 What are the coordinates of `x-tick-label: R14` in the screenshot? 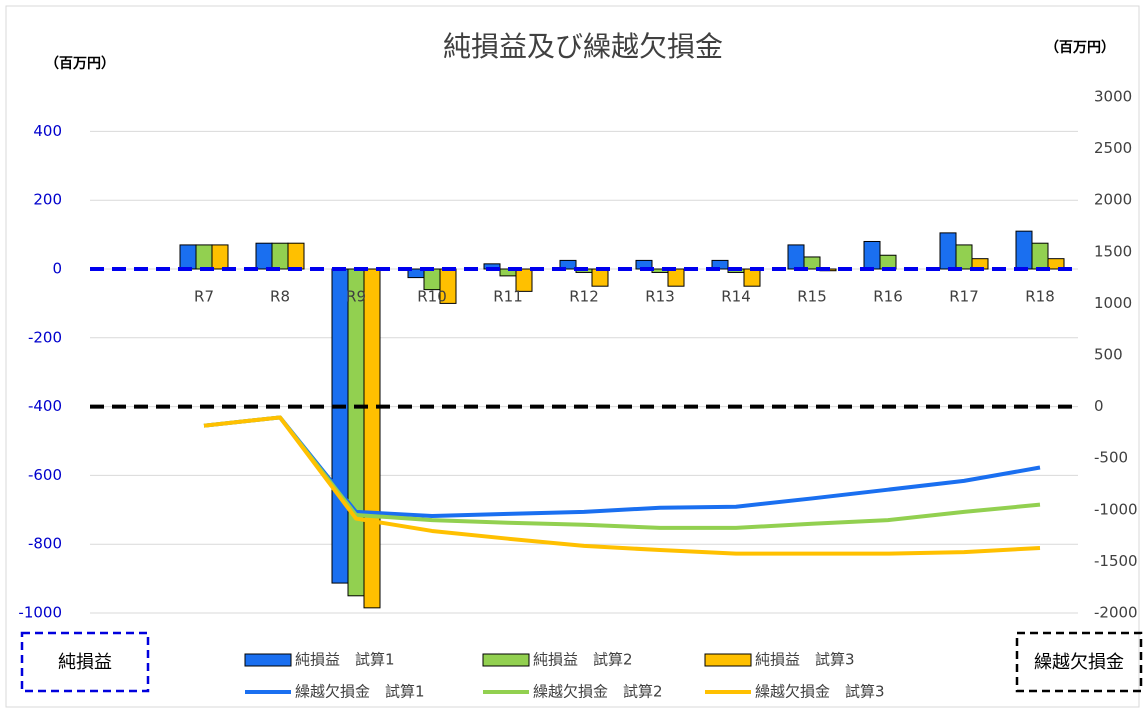 It's located at (736, 297).